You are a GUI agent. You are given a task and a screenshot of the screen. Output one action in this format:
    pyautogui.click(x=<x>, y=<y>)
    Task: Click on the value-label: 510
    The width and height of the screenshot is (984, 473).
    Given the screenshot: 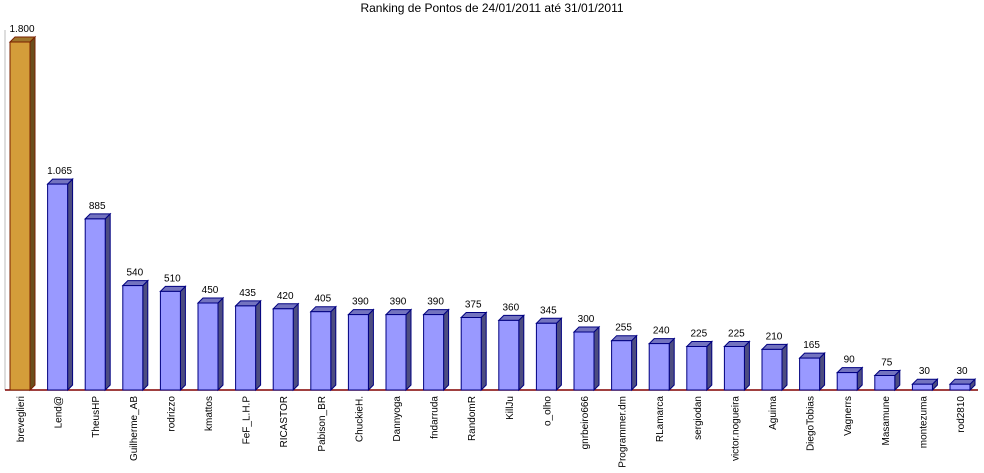 What is the action you would take?
    pyautogui.click(x=172, y=278)
    